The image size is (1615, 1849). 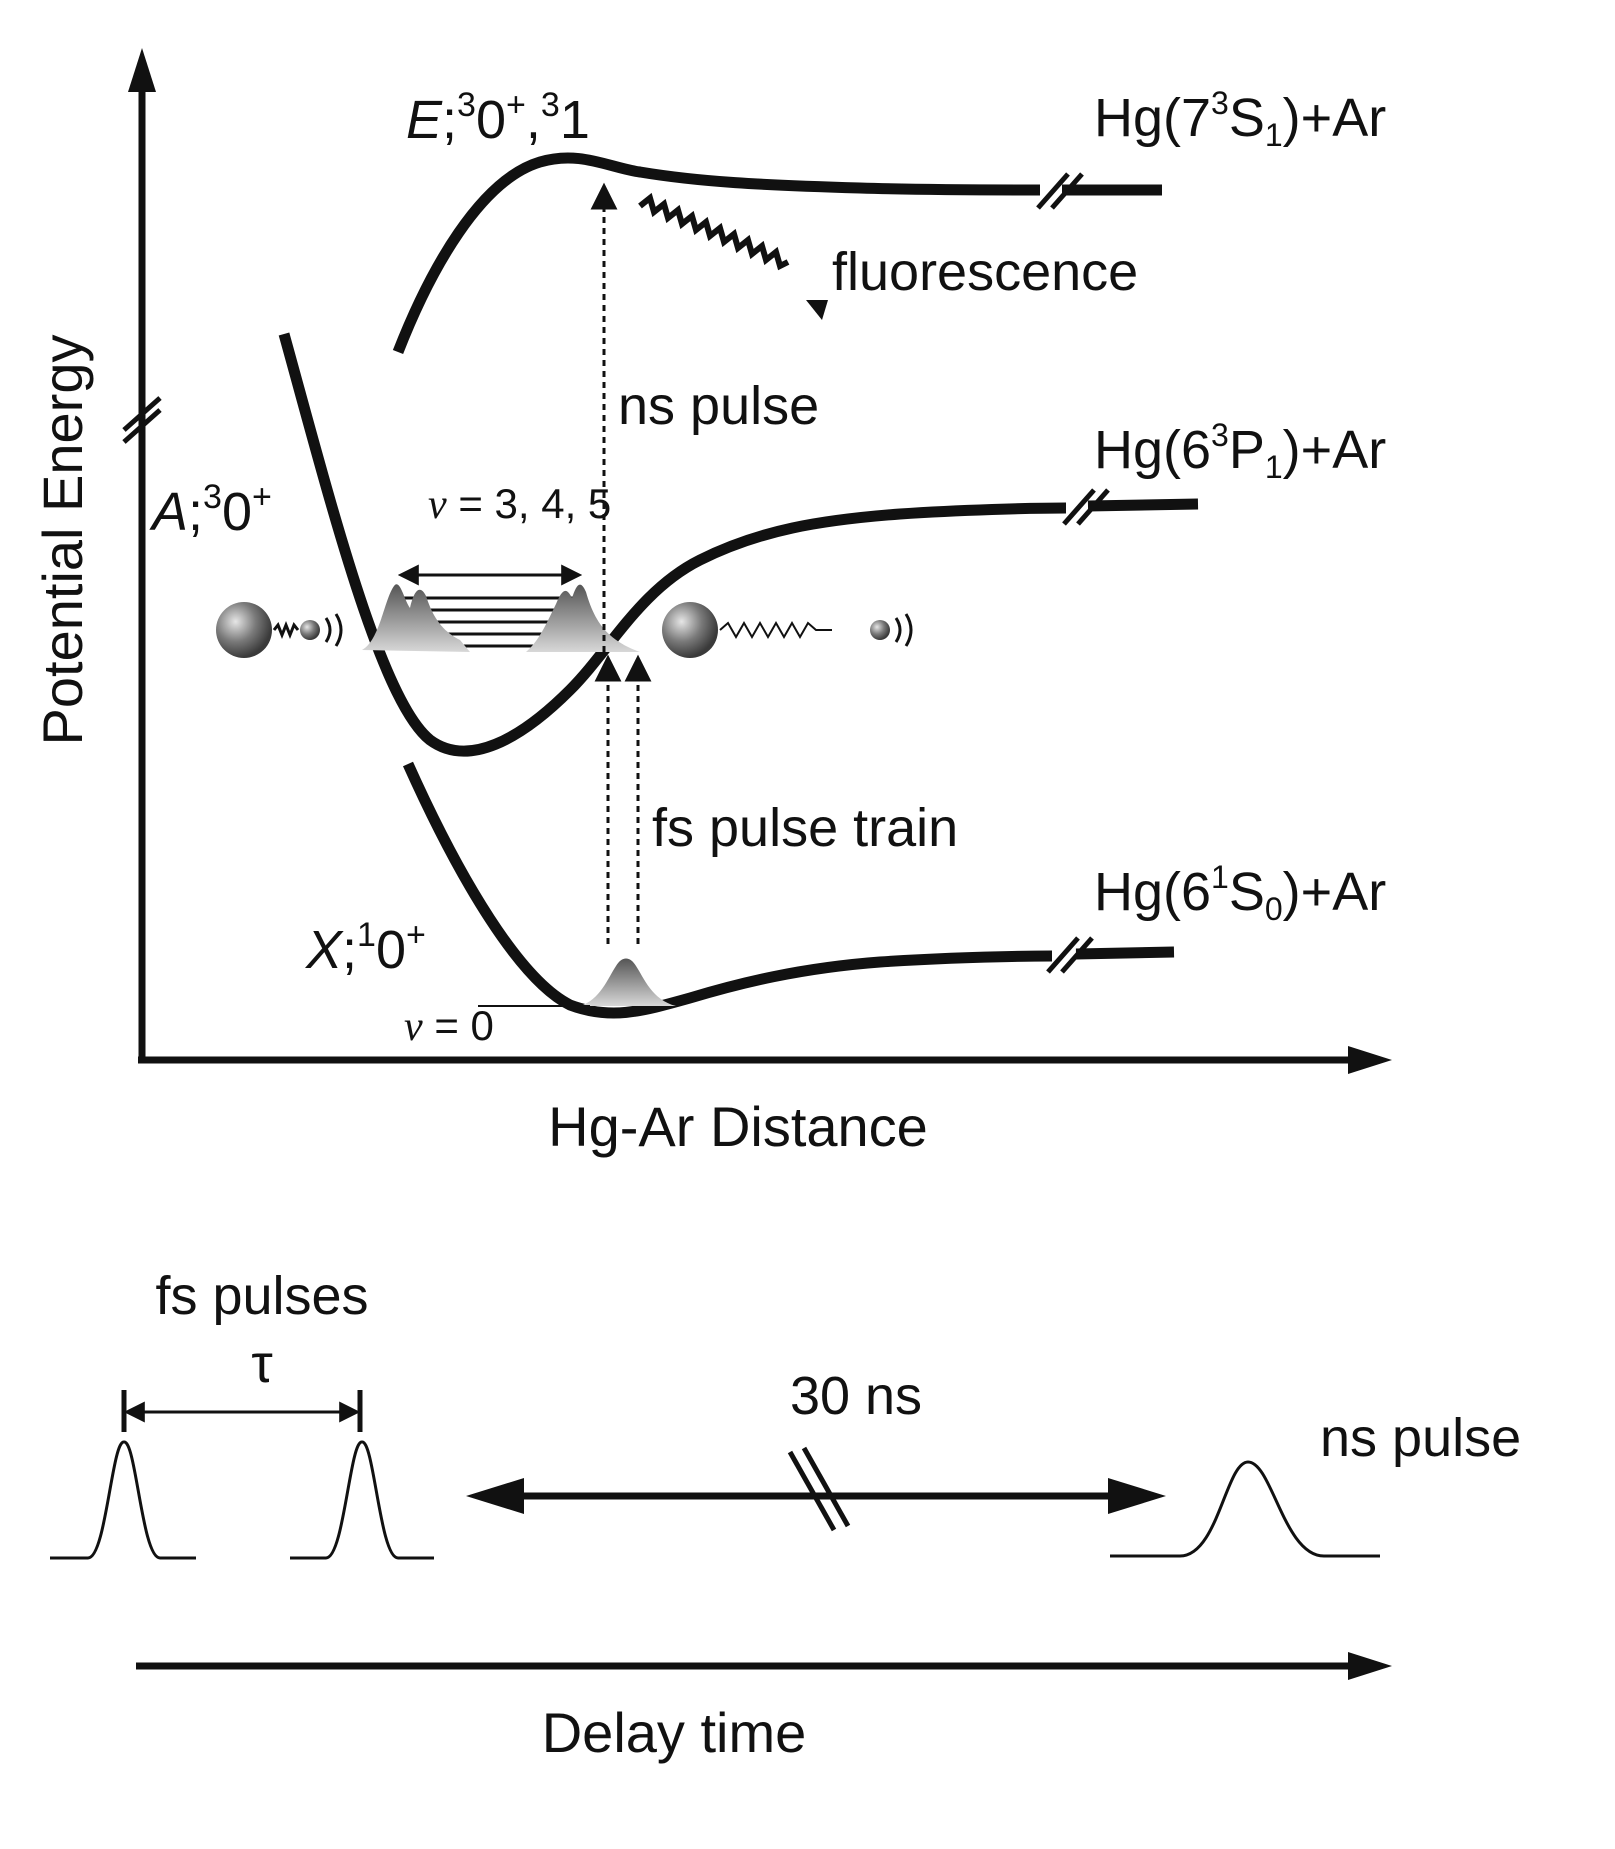 I want to click on molecule-compressed-icon, so click(x=279, y=630).